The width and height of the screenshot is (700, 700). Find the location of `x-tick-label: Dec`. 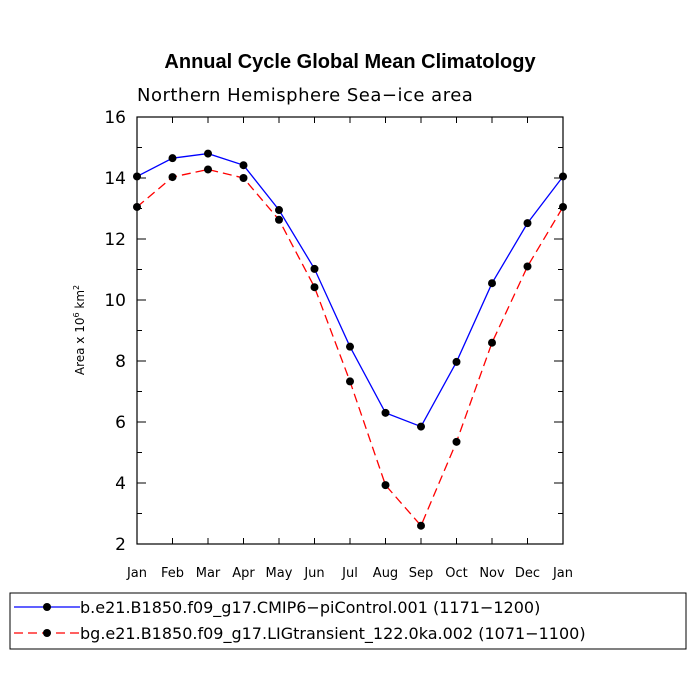

x-tick-label: Dec is located at coordinates (527, 573).